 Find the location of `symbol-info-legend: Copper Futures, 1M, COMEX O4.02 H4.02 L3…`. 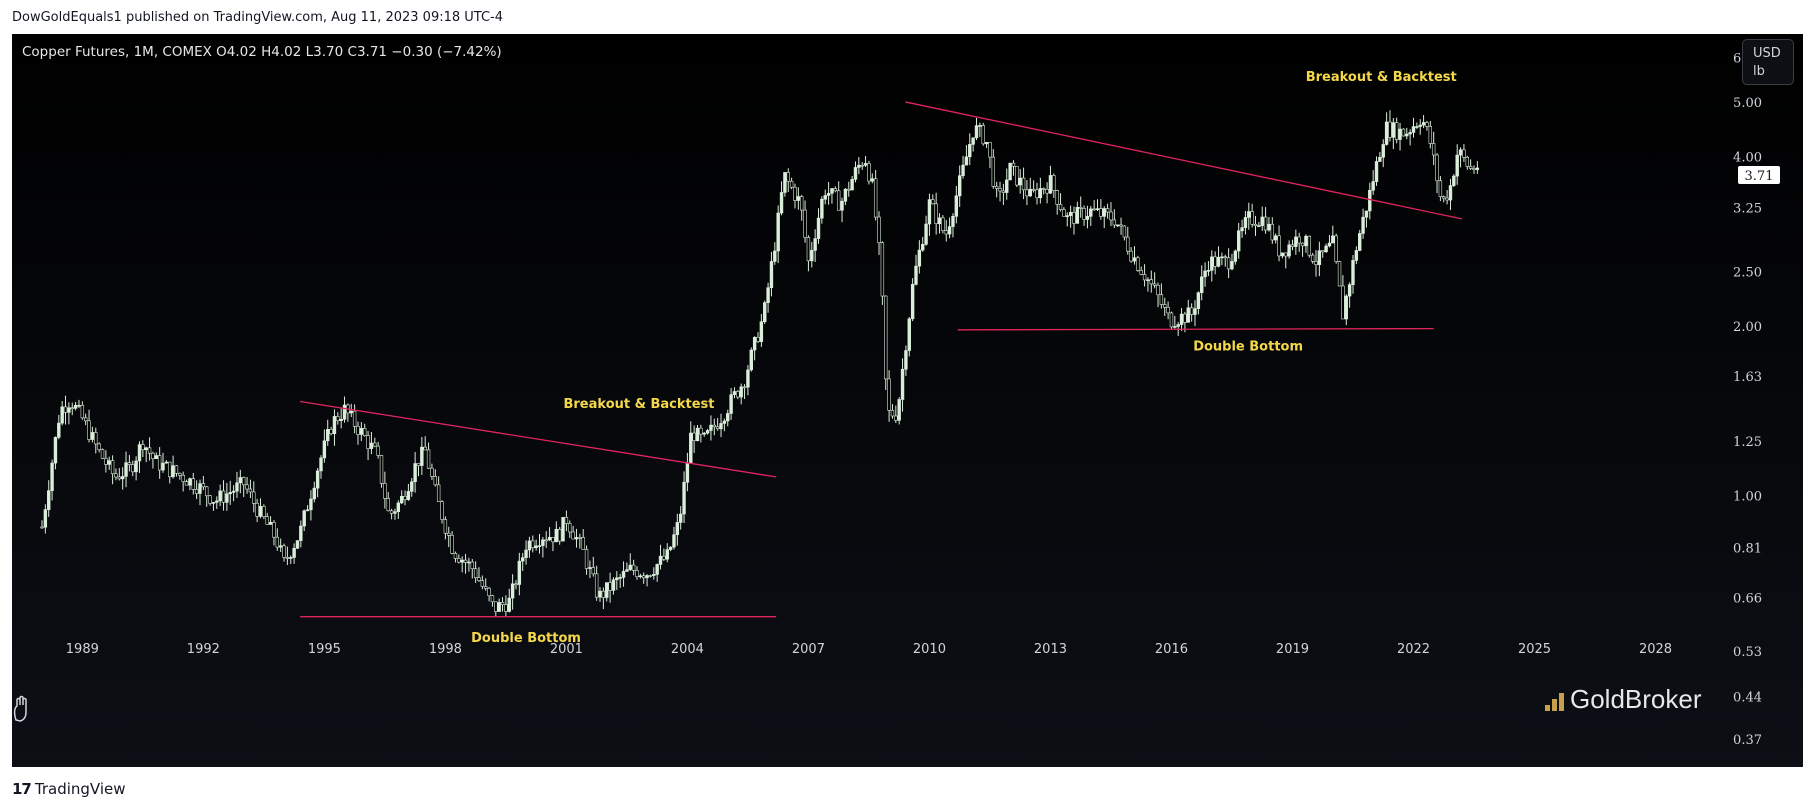

symbol-info-legend: Copper Futures, 1M, COMEX O4.02 H4.02 L3… is located at coordinates (262, 52).